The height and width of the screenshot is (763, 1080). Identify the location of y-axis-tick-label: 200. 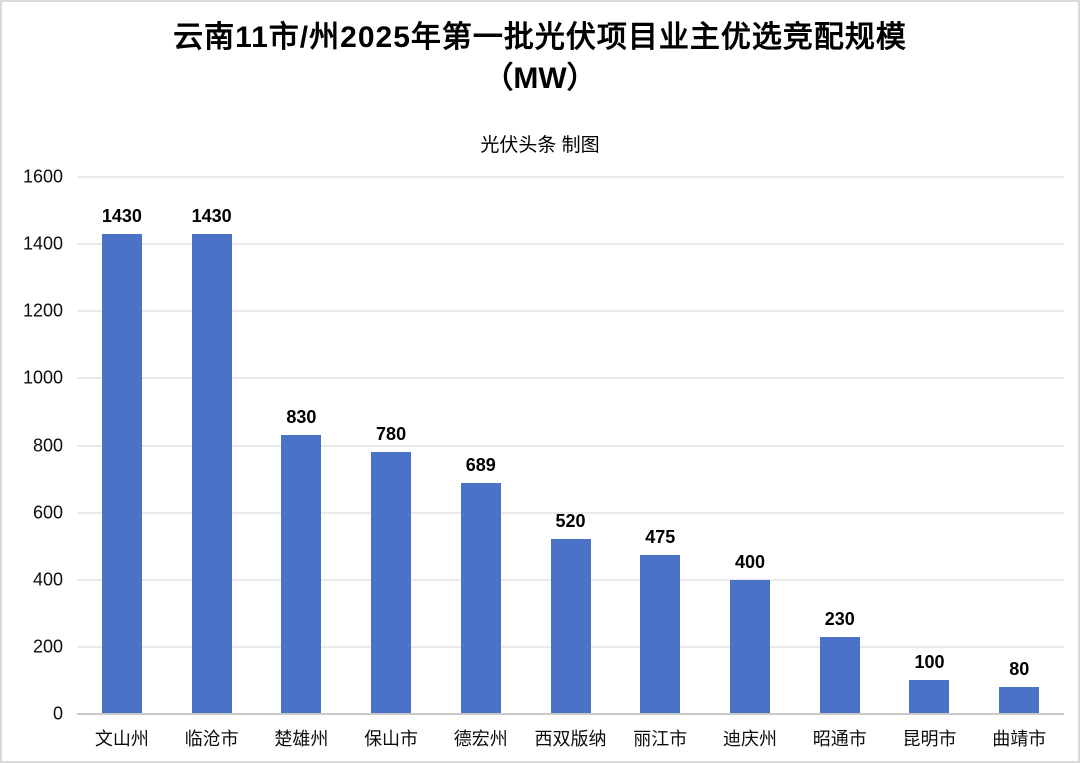
(47, 646).